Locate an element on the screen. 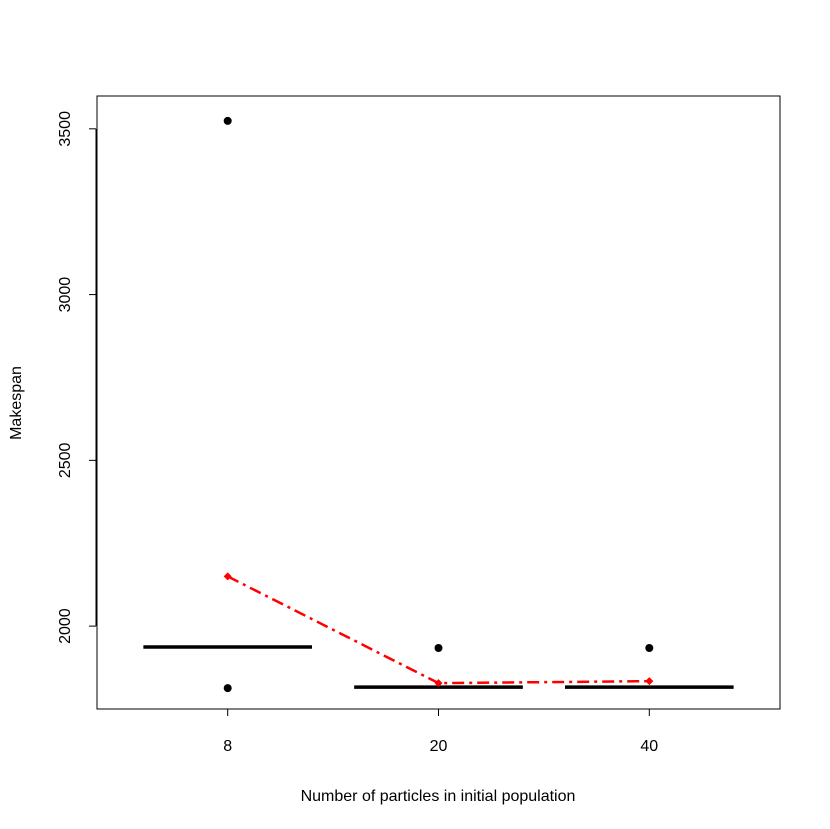  x-tick-label: 8 is located at coordinates (227, 746).